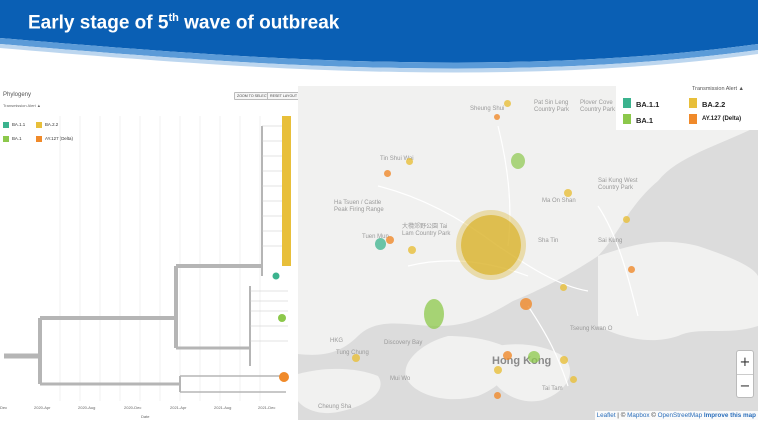  Describe the element at coordinates (133, 407) in the screenshot. I see `x-tick: 2020-Dec` at that location.